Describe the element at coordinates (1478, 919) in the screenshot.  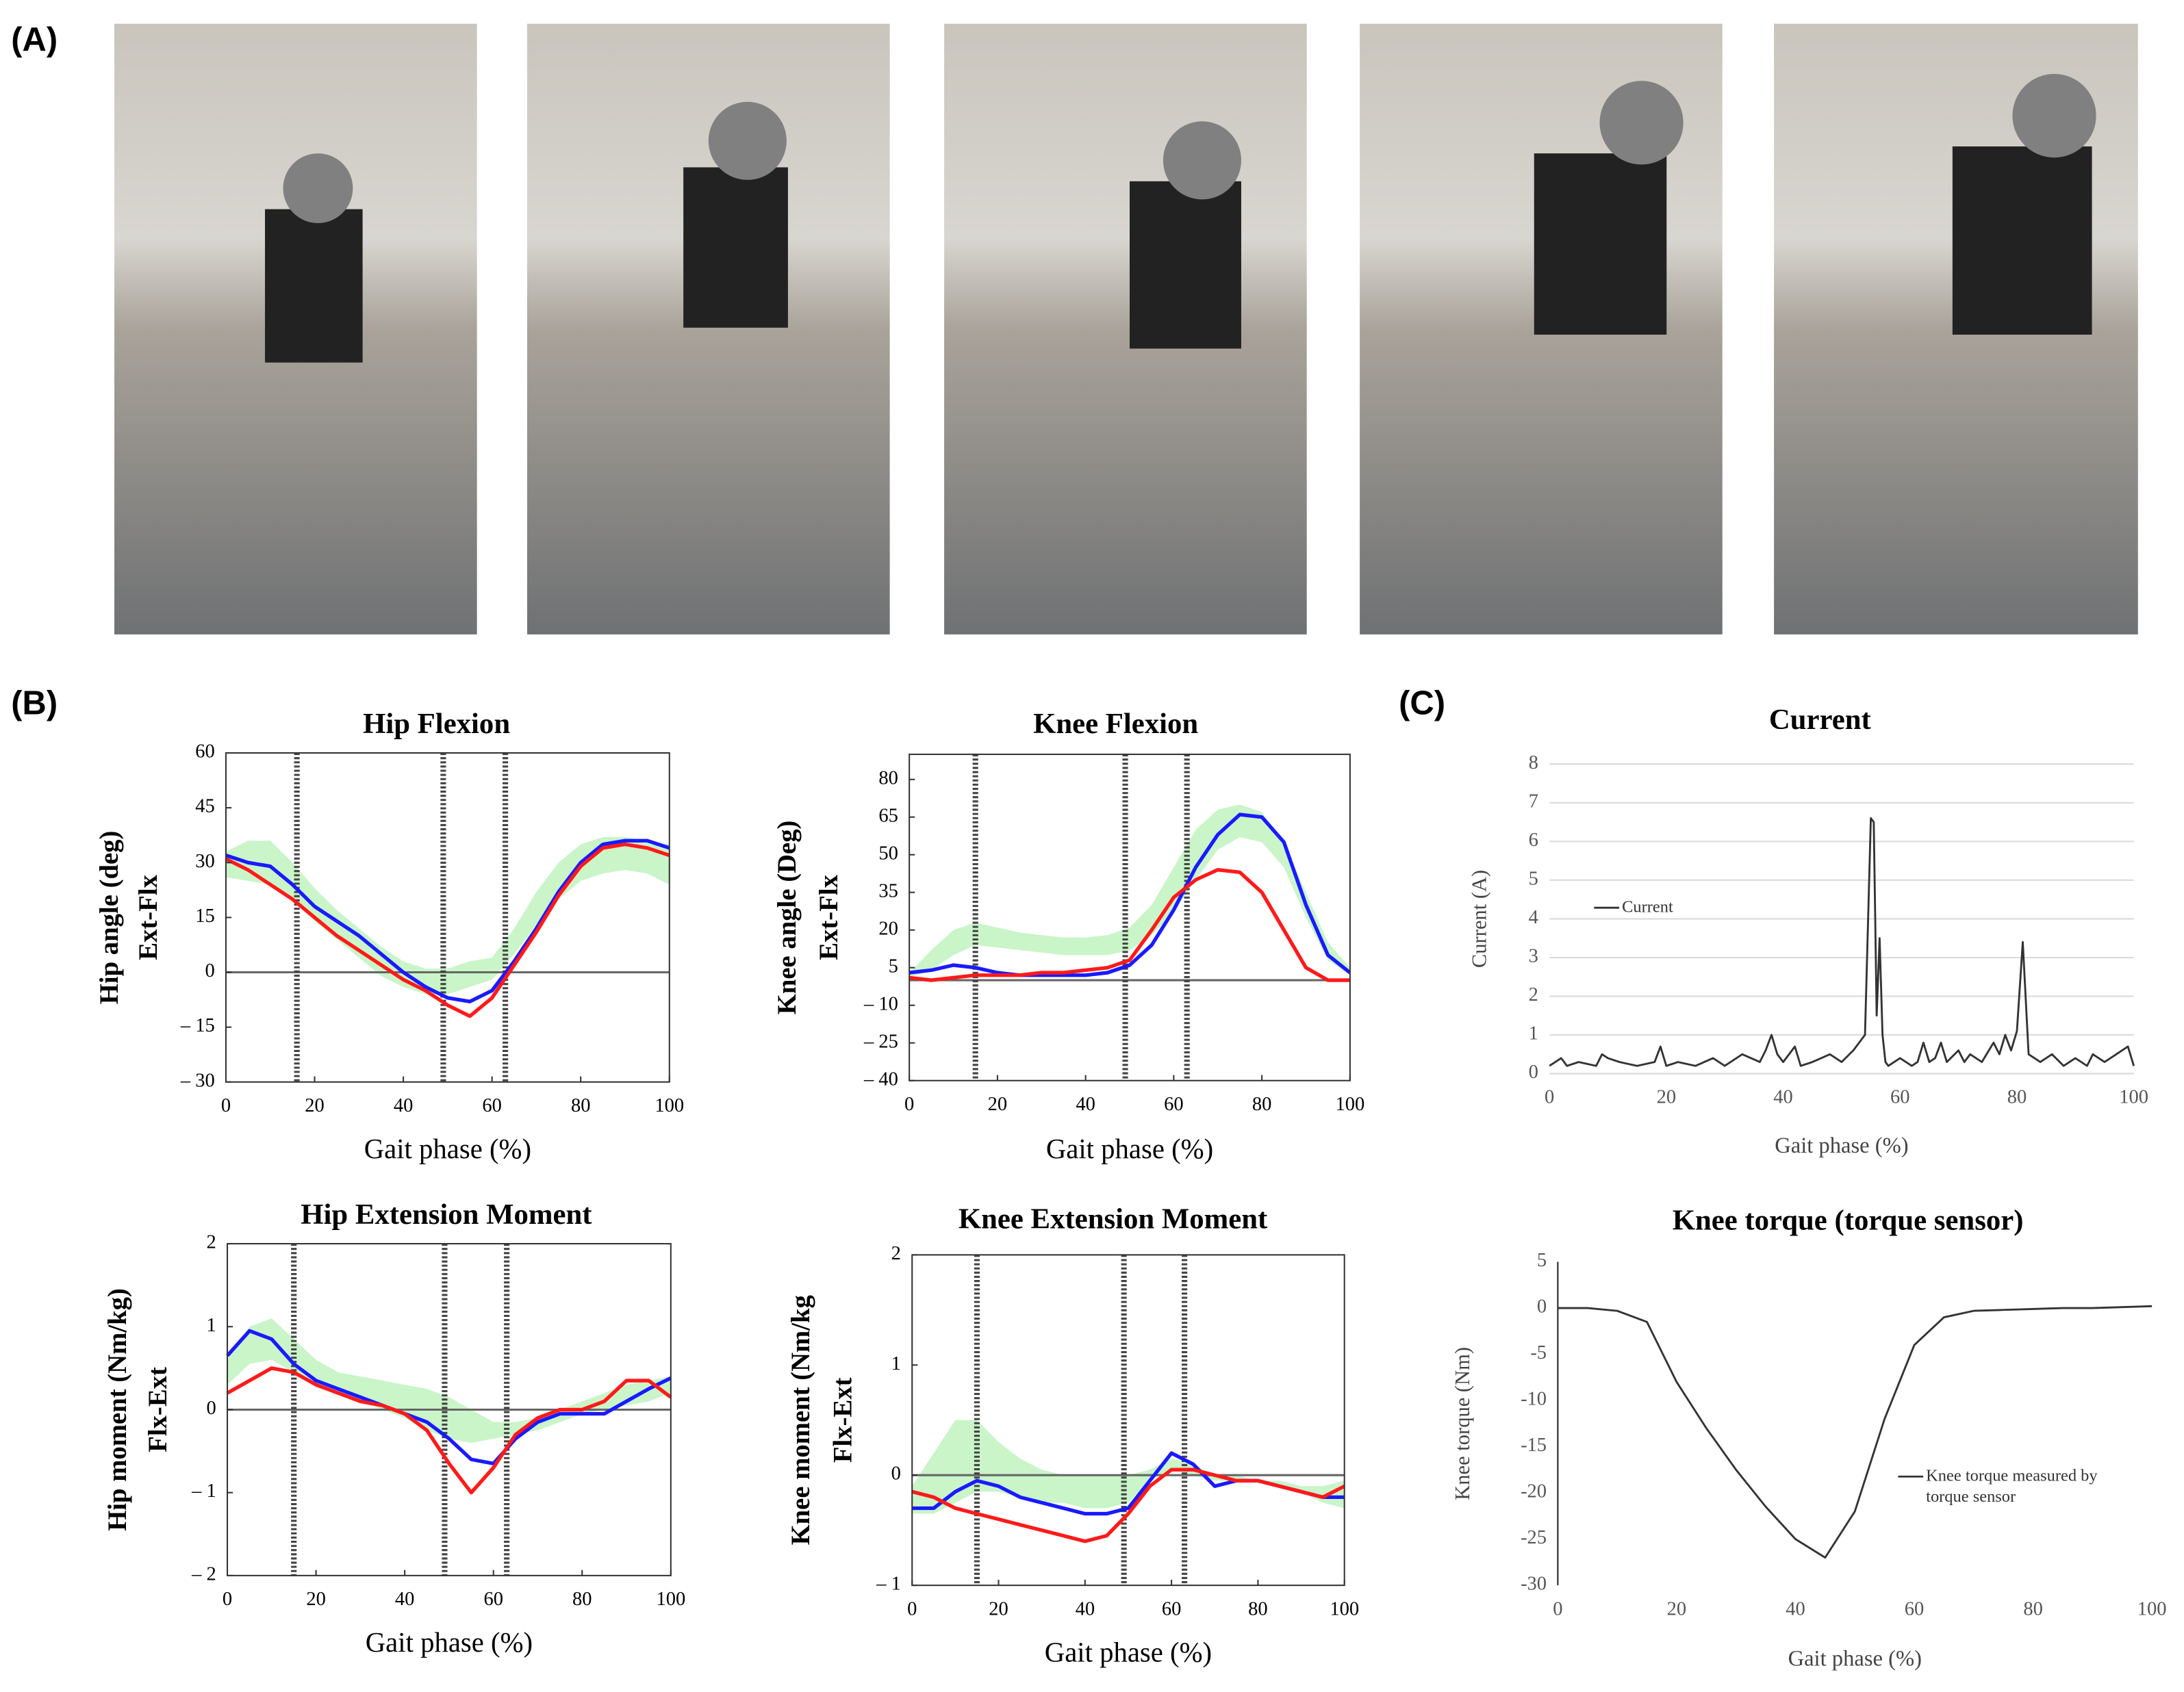
I see `y-axis-label: Current (A)` at that location.